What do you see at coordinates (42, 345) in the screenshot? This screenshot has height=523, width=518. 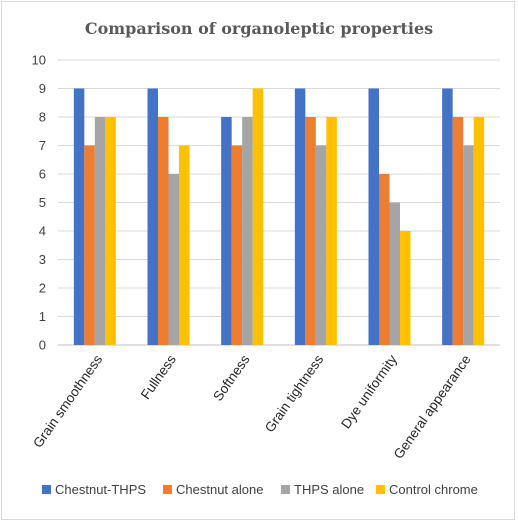 I see `y-tick-label: 0` at bounding box center [42, 345].